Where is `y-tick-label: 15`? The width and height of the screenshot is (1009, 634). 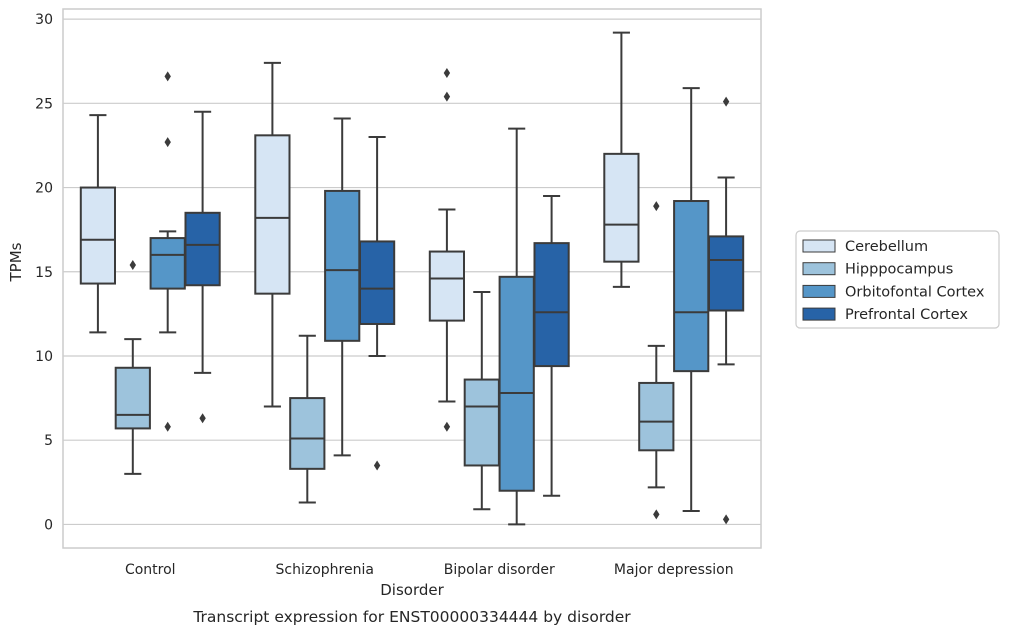
y-tick-label: 15 is located at coordinates (44, 273).